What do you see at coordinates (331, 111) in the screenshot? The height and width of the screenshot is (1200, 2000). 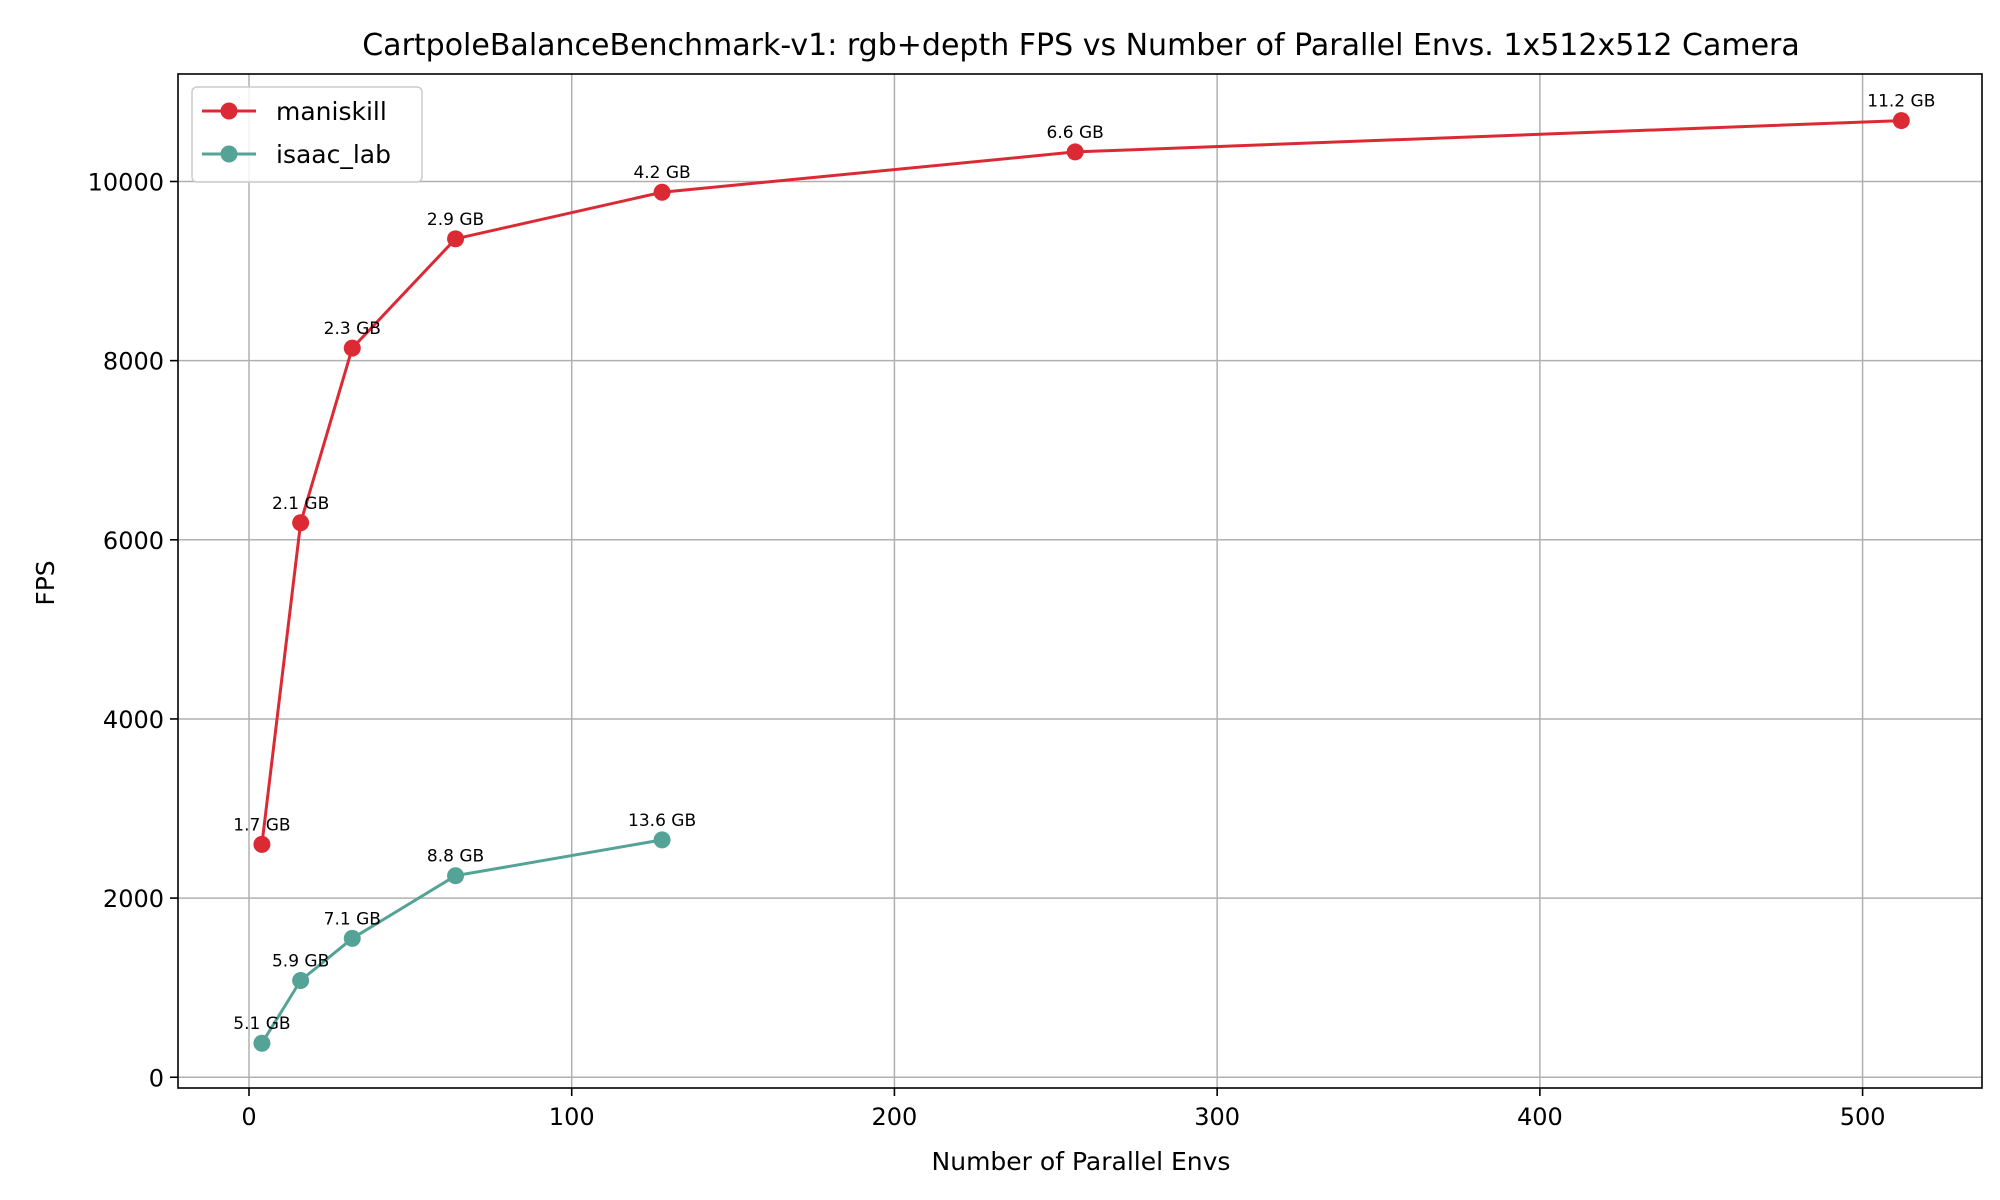 I see `legend-label-maniskill: maniskill` at bounding box center [331, 111].